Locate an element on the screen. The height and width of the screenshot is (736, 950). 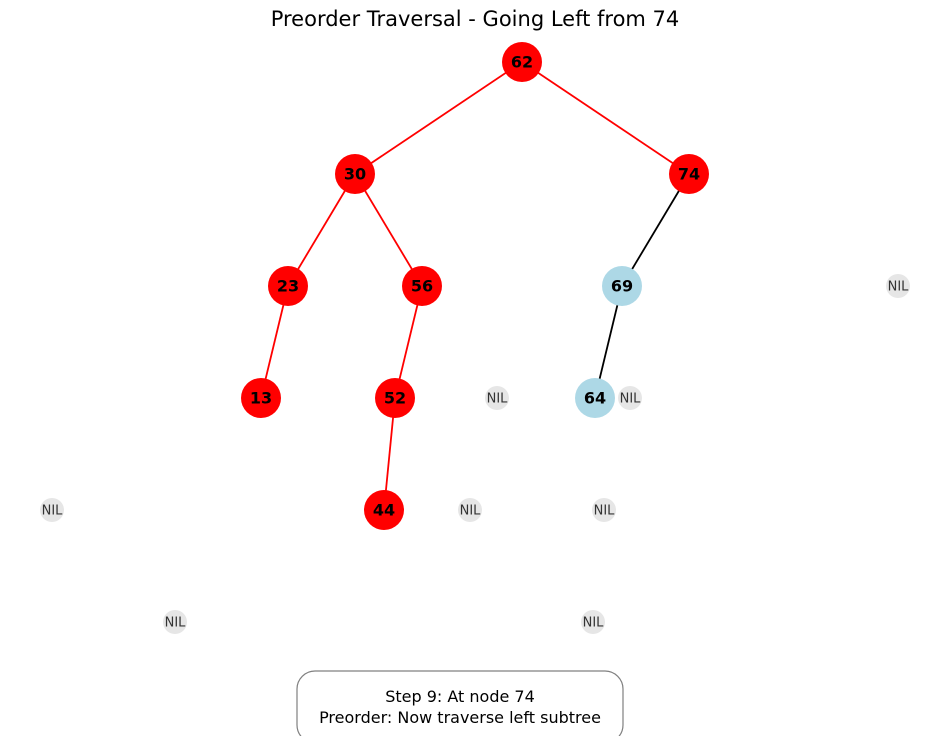
status-step-text: Step 9: At node 74 is located at coordinates (460, 696).